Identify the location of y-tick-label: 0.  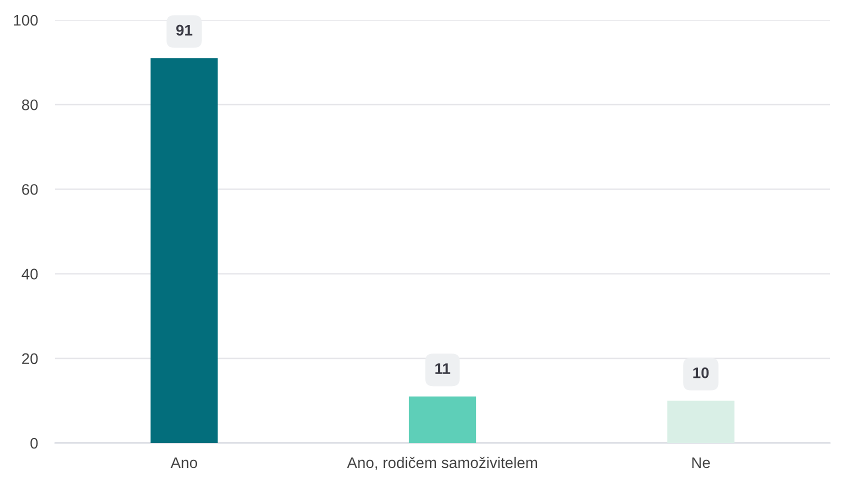
(34, 443).